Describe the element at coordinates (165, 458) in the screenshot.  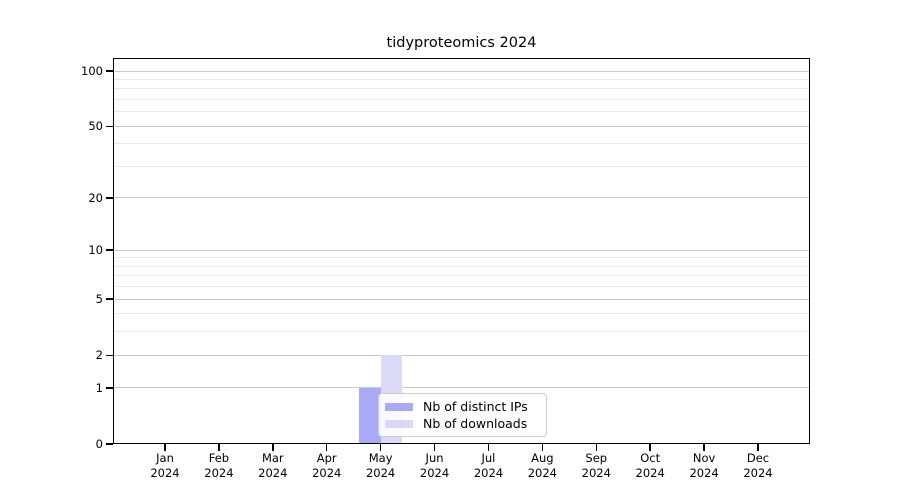
I see `x-tick-label-line: Jan` at that location.